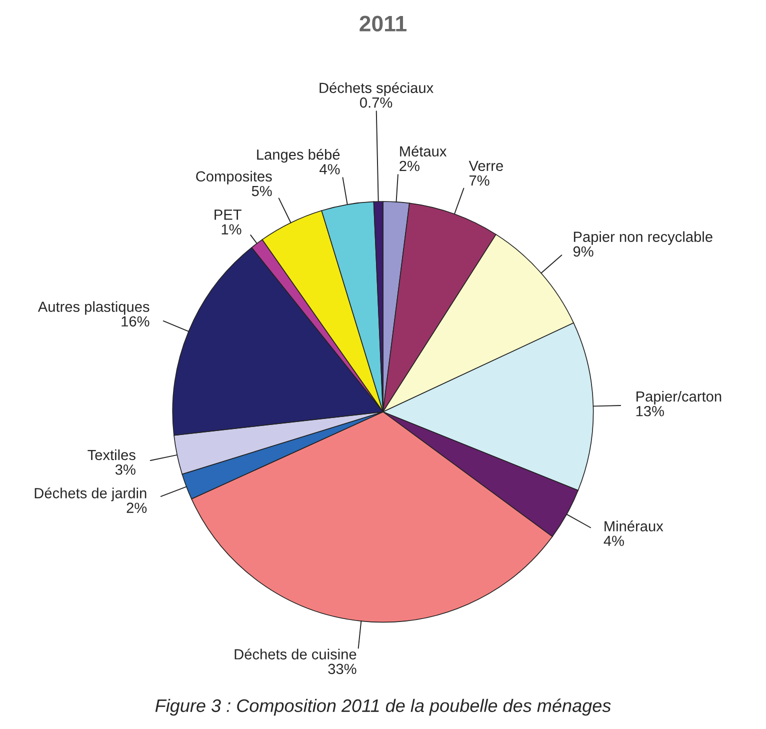 This screenshot has height=729, width=766. Describe the element at coordinates (485, 166) in the screenshot. I see `slice-label: Verre` at that location.